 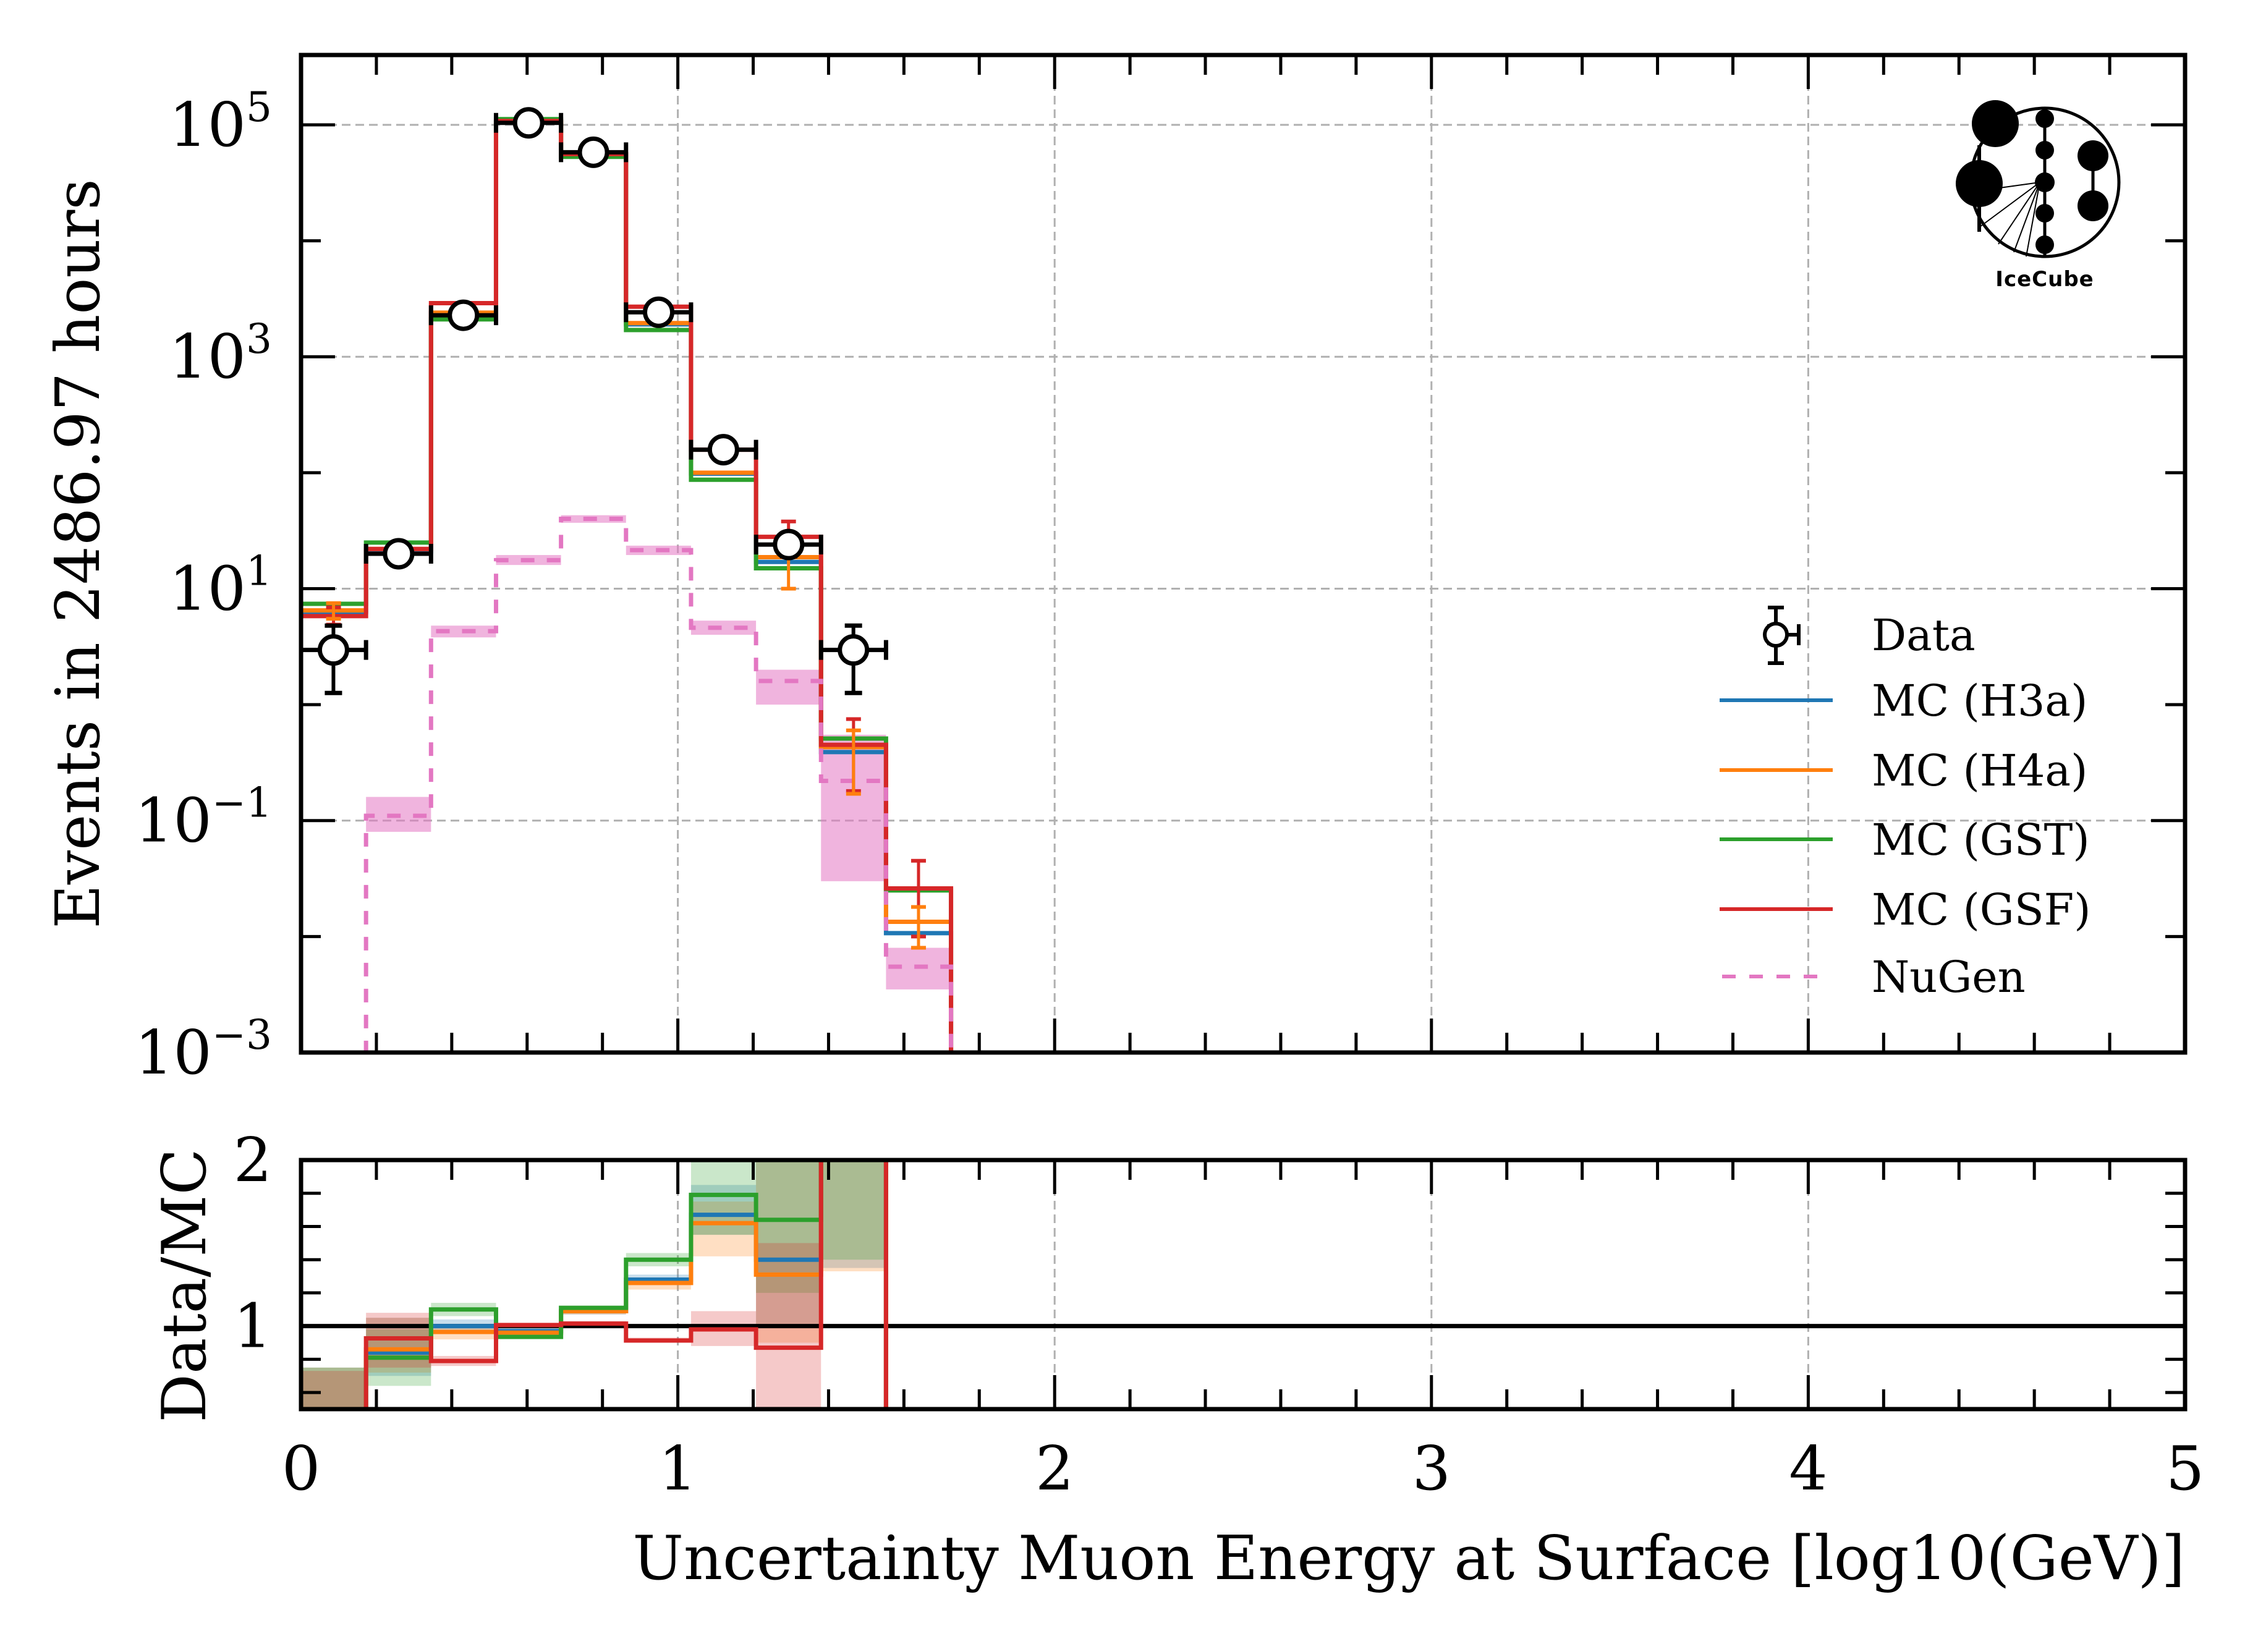 I want to click on legend-item-nugen: NuGen, so click(x=1874, y=977).